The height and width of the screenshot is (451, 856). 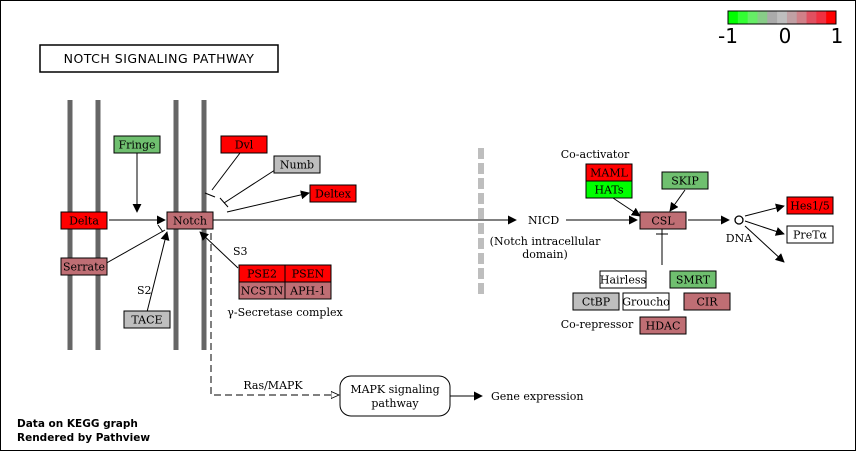 I want to click on gene-fringe-box, so click(x=137, y=144).